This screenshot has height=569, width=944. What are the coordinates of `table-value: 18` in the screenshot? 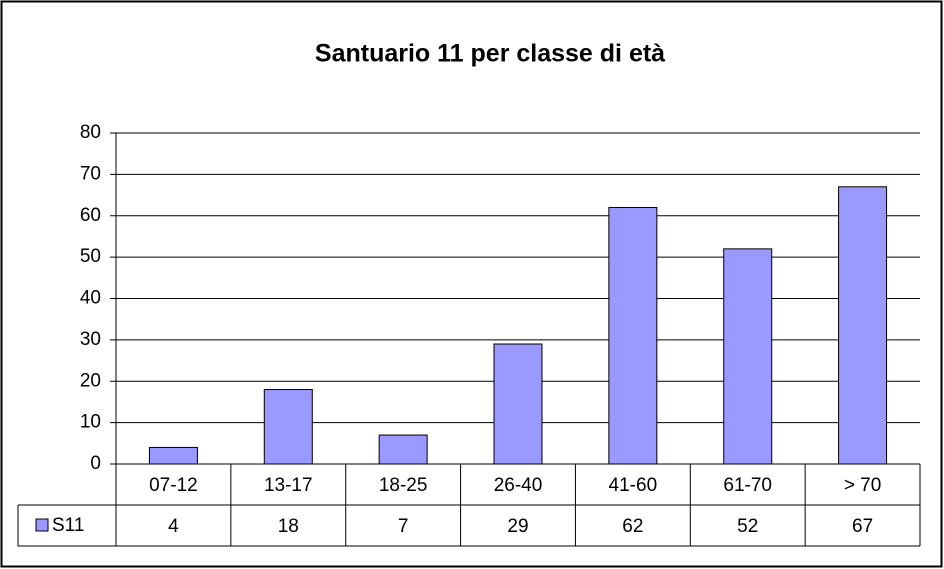 It's located at (288, 526).